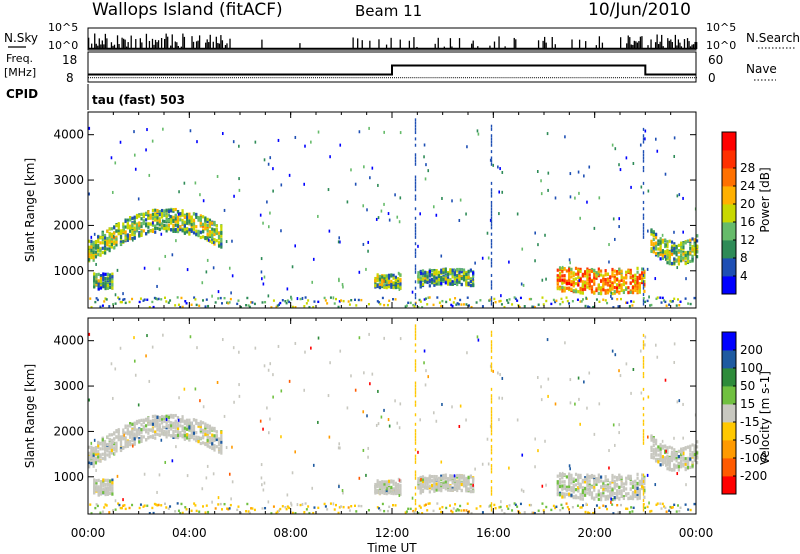  What do you see at coordinates (21, 38) in the screenshot?
I see `nsky-label: N.Sky` at bounding box center [21, 38].